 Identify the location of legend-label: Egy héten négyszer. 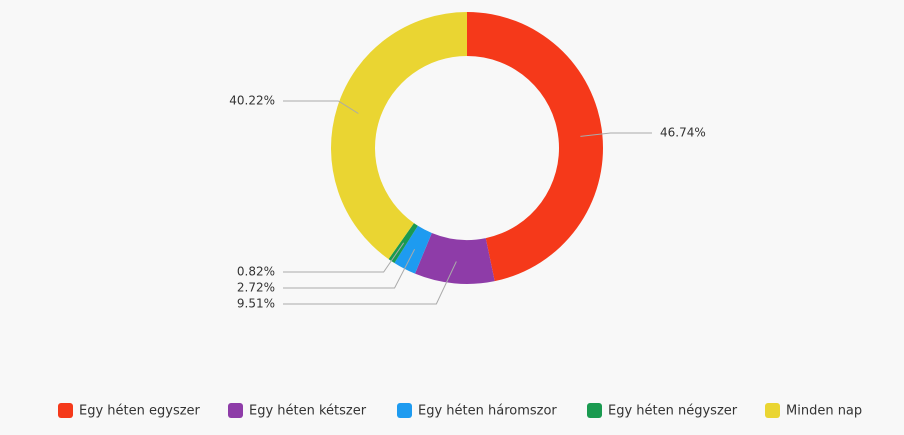
(673, 411).